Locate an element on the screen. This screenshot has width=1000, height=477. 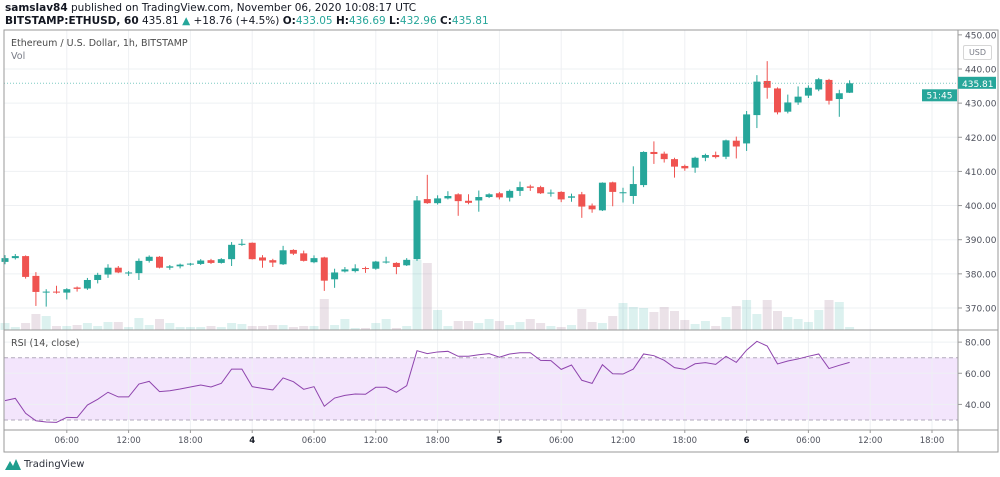
open-label: O: is located at coordinates (289, 21).